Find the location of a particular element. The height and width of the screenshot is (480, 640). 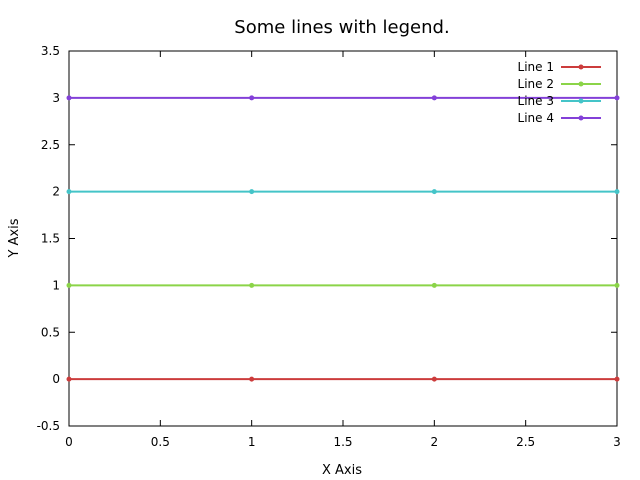

legend-label: Line 3 is located at coordinates (536, 101).